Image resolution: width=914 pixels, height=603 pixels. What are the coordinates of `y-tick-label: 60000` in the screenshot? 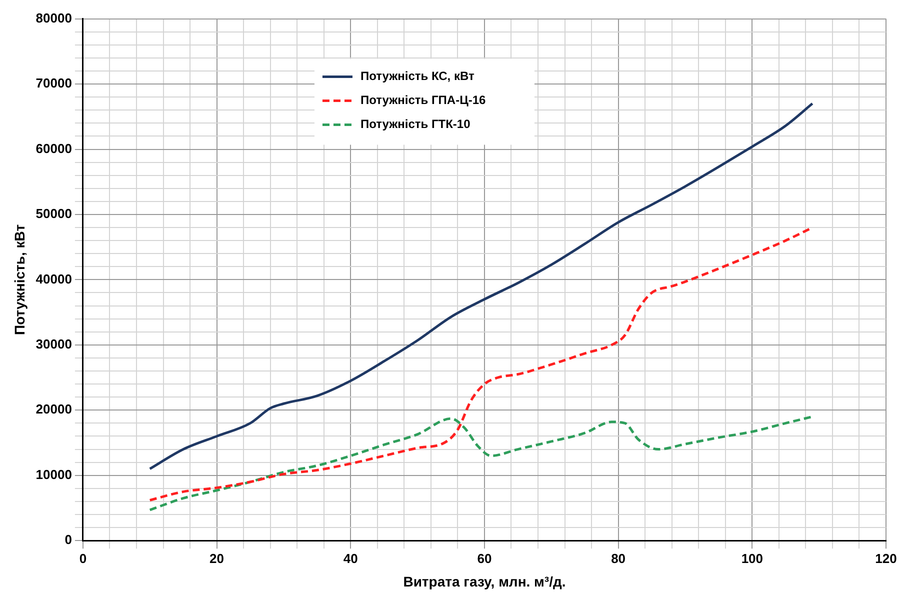 It's located at (54, 148).